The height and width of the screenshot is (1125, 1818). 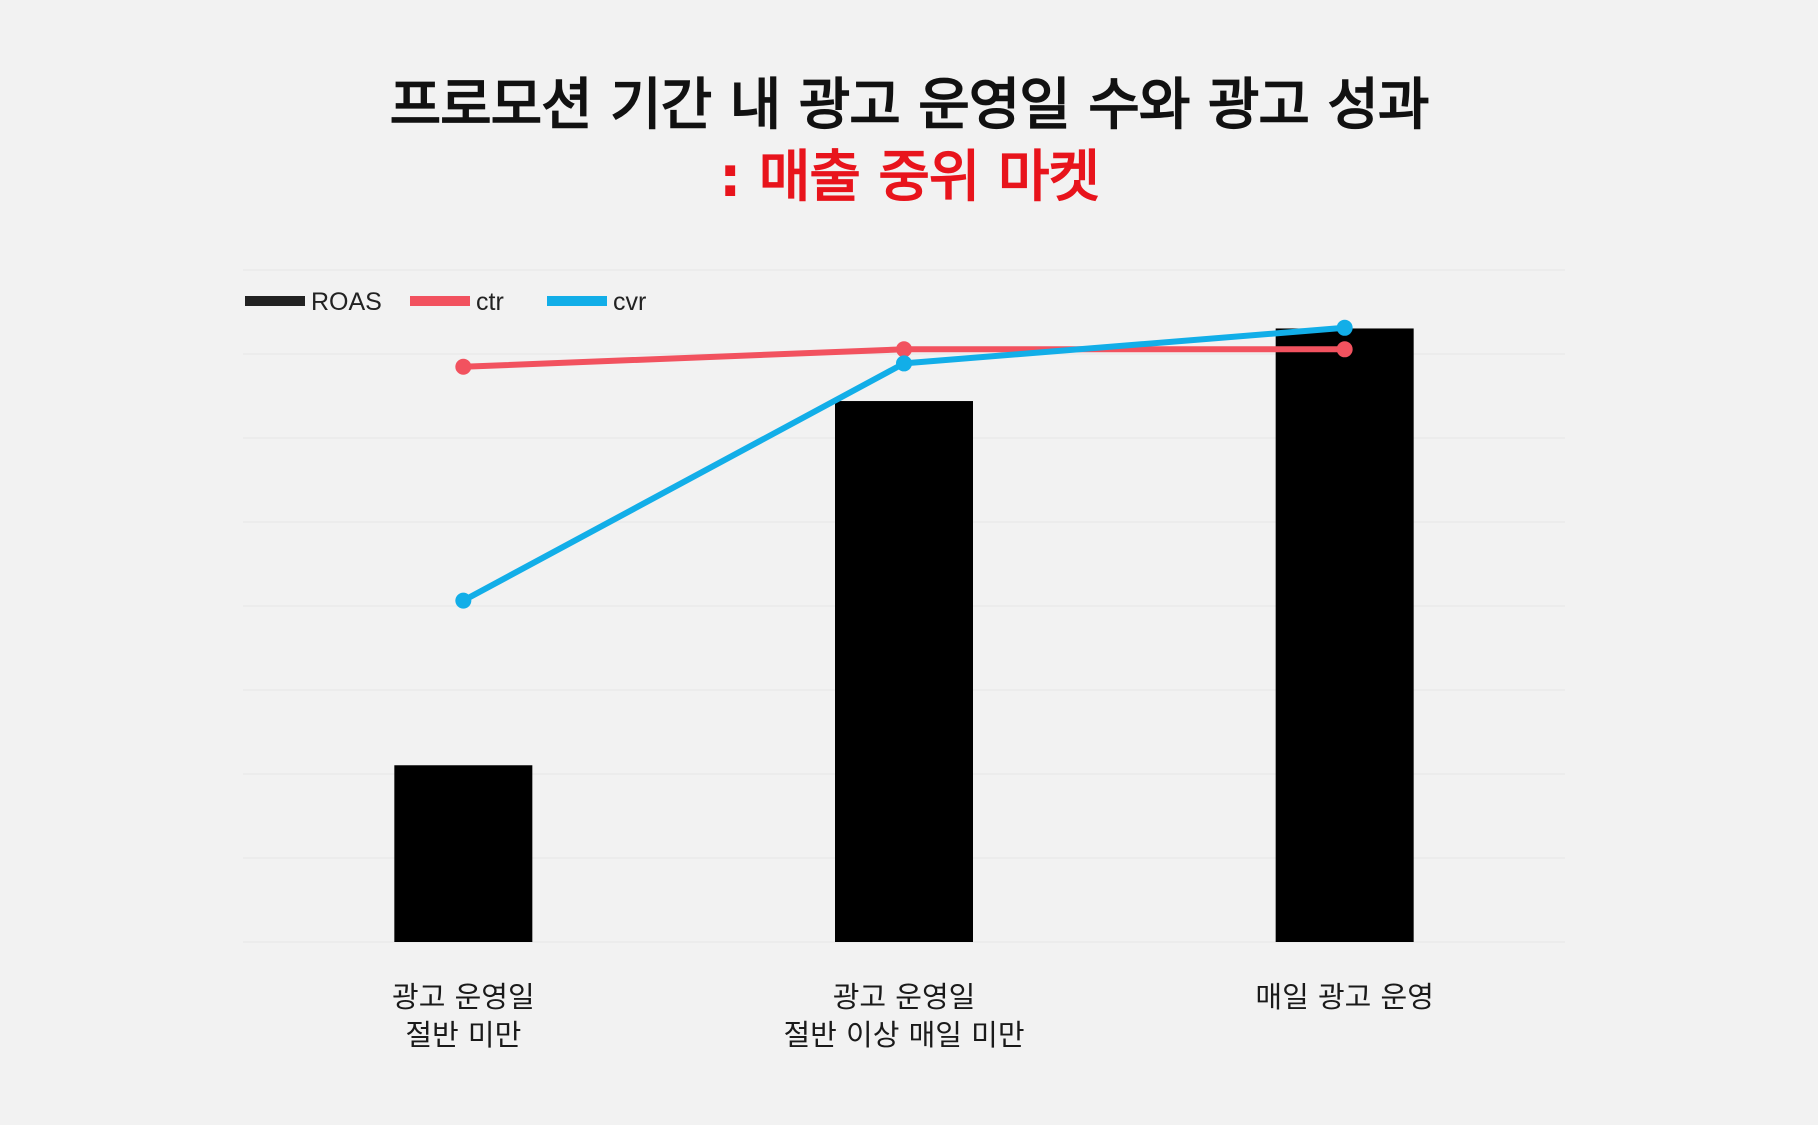 What do you see at coordinates (577, 301) in the screenshot?
I see `legend-swatch-cvr` at bounding box center [577, 301].